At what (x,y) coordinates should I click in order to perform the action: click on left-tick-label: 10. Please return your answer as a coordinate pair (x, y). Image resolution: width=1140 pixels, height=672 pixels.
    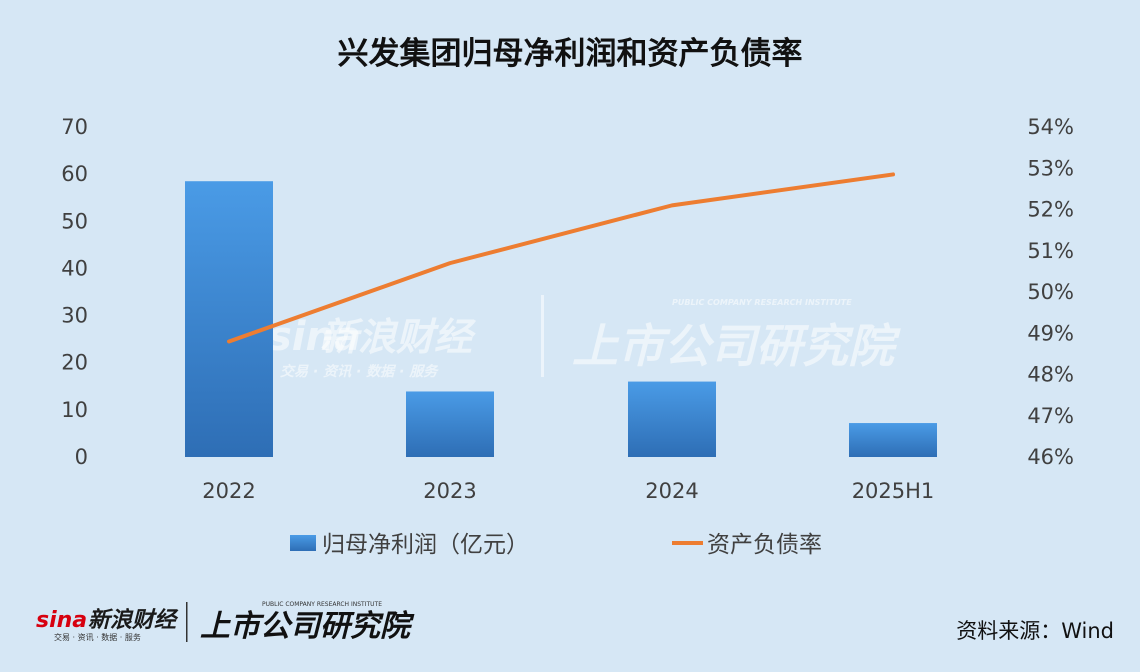
    Looking at the image, I should click on (74, 410).